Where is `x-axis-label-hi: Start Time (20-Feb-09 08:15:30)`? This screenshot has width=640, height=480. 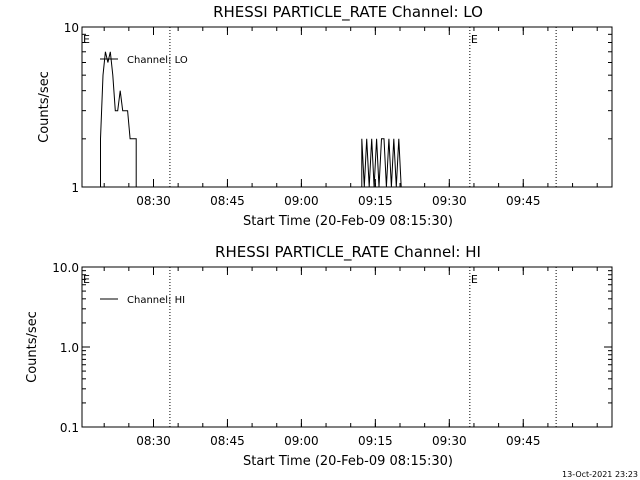
x-axis-label-hi: Start Time (20-Feb-09 08:15:30) is located at coordinates (348, 461).